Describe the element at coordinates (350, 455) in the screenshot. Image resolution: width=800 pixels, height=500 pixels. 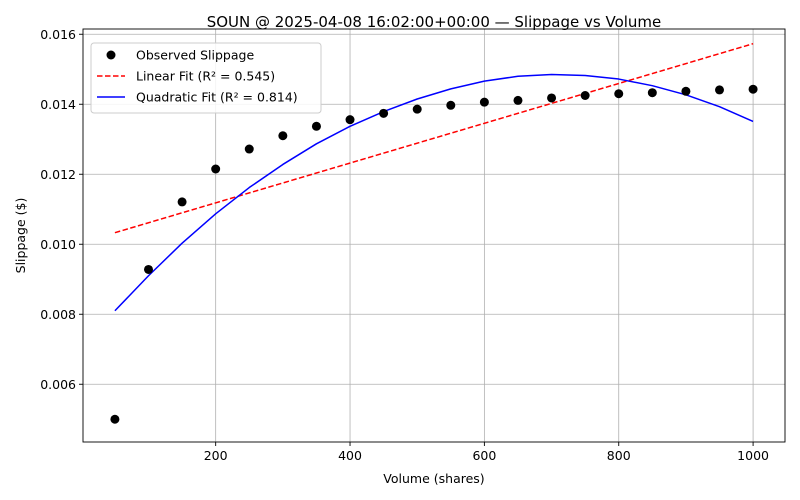
I see `x-tick-label: 400` at that location.